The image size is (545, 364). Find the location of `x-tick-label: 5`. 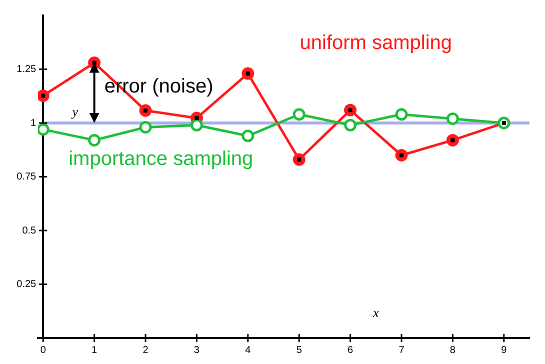

x-tick-label: 5 is located at coordinates (299, 350).